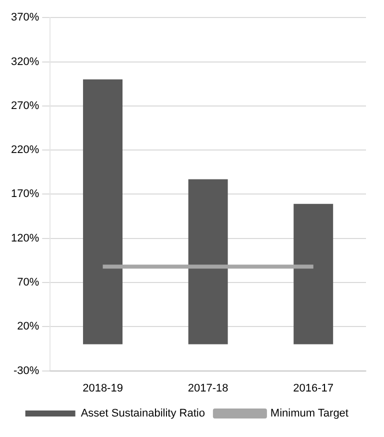 This screenshot has width=384, height=437. Describe the element at coordinates (28, 326) in the screenshot. I see `y-tick-label: 20%` at that location.